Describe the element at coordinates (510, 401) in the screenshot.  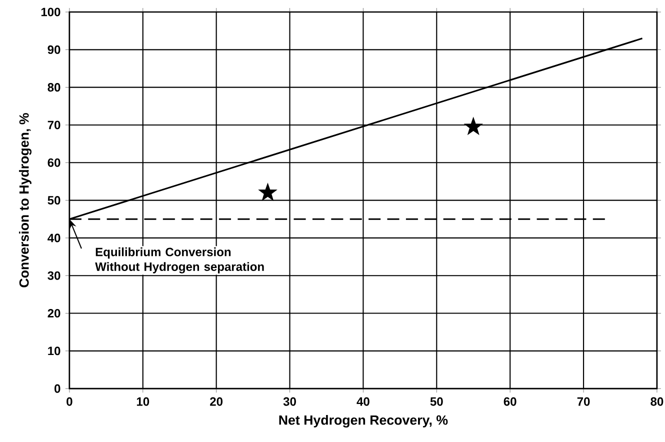
I see `x-tick-label: 60` at that location.